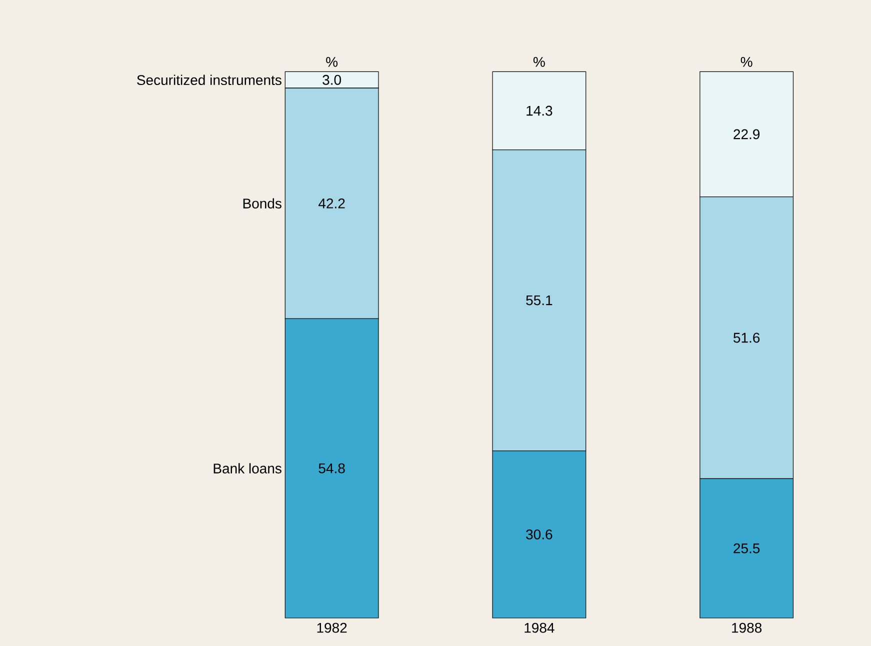 The height and width of the screenshot is (646, 871). What do you see at coordinates (539, 300) in the screenshot?
I see `data-label: 55.1` at bounding box center [539, 300].